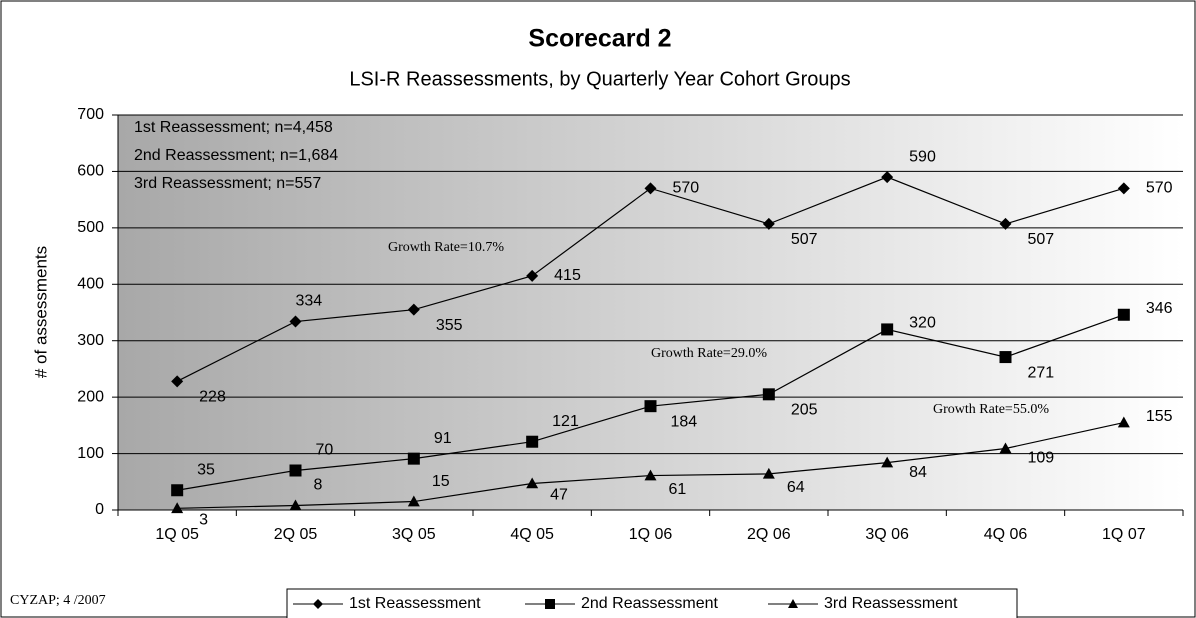 This screenshot has width=1196, height=618. Describe the element at coordinates (90, 340) in the screenshot. I see `y-tick-label: 300` at that location.